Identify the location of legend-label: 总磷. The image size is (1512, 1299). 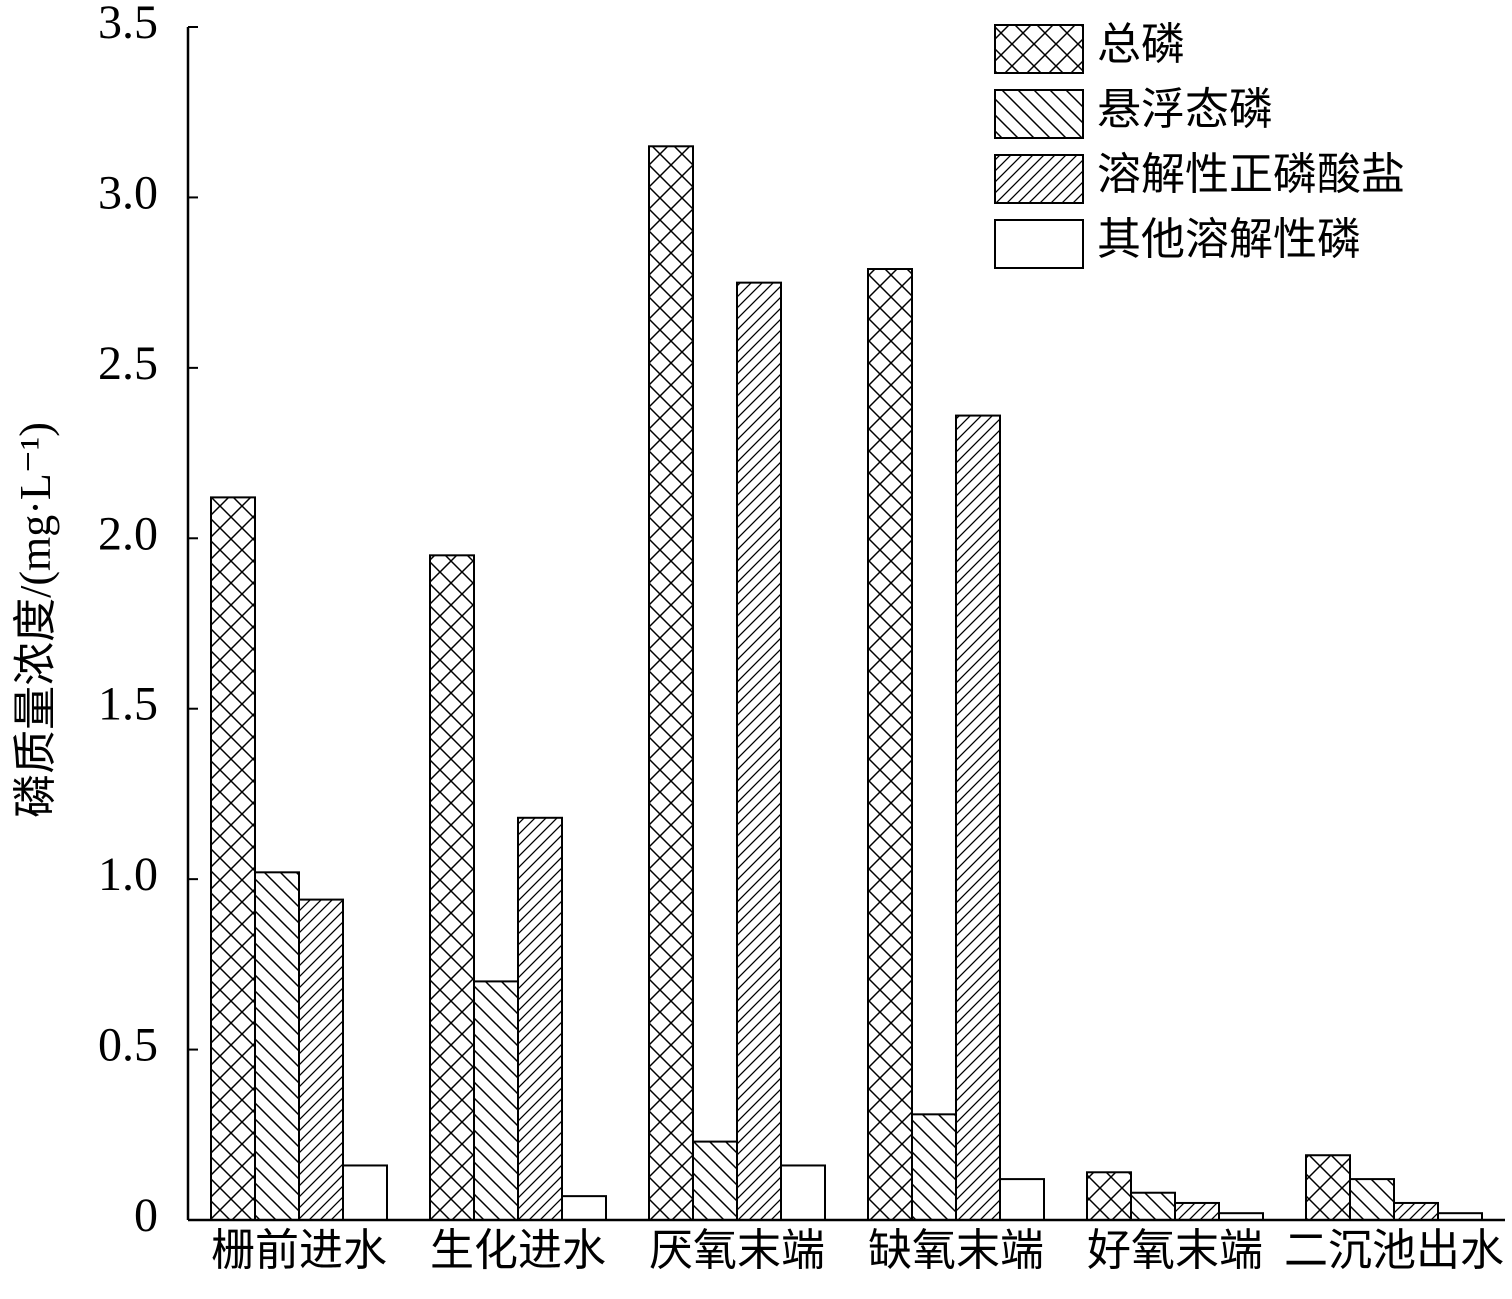
(1141, 44).